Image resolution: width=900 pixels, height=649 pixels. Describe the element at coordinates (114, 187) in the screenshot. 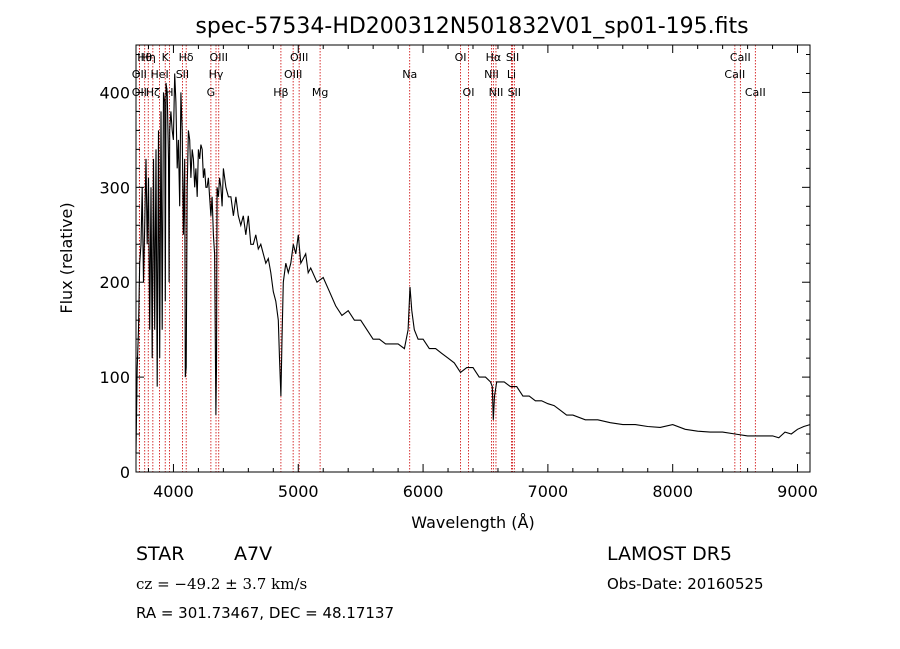

I see `y-tick-label: 300` at that location.